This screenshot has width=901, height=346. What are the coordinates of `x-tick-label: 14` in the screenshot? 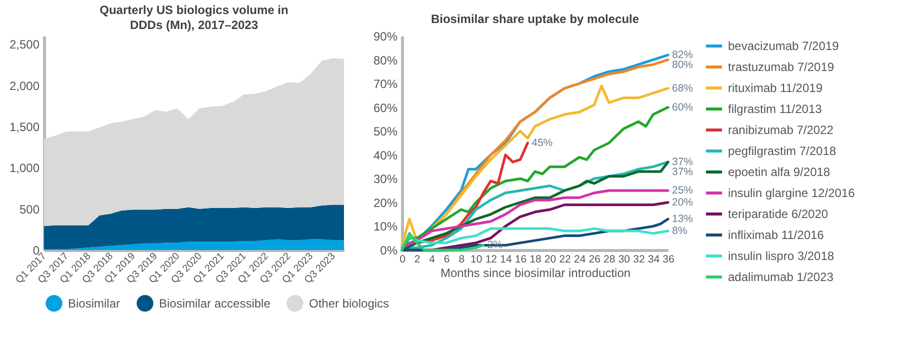 It's located at (506, 260).